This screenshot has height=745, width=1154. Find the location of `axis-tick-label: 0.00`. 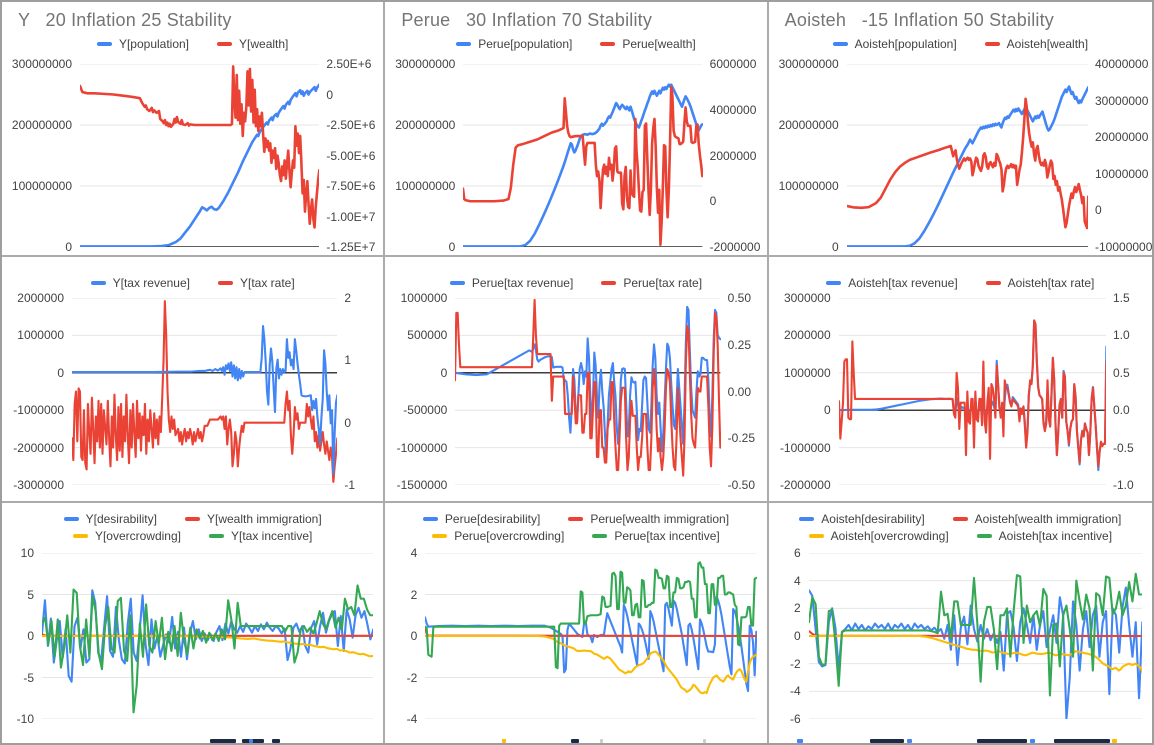

axis-tick-label: 0.00 is located at coordinates (739, 391).